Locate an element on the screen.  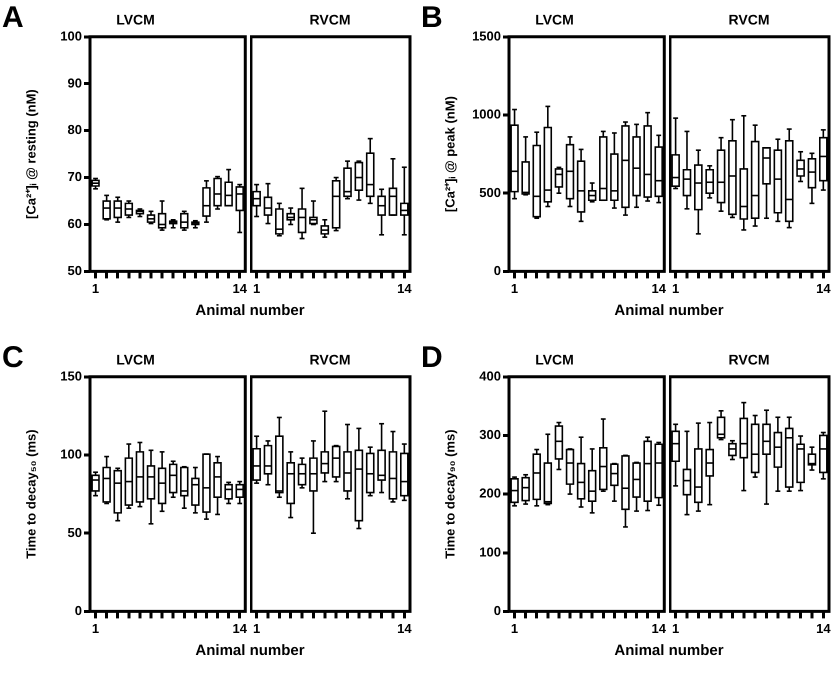
text: C is located at coordinates (13, 357).